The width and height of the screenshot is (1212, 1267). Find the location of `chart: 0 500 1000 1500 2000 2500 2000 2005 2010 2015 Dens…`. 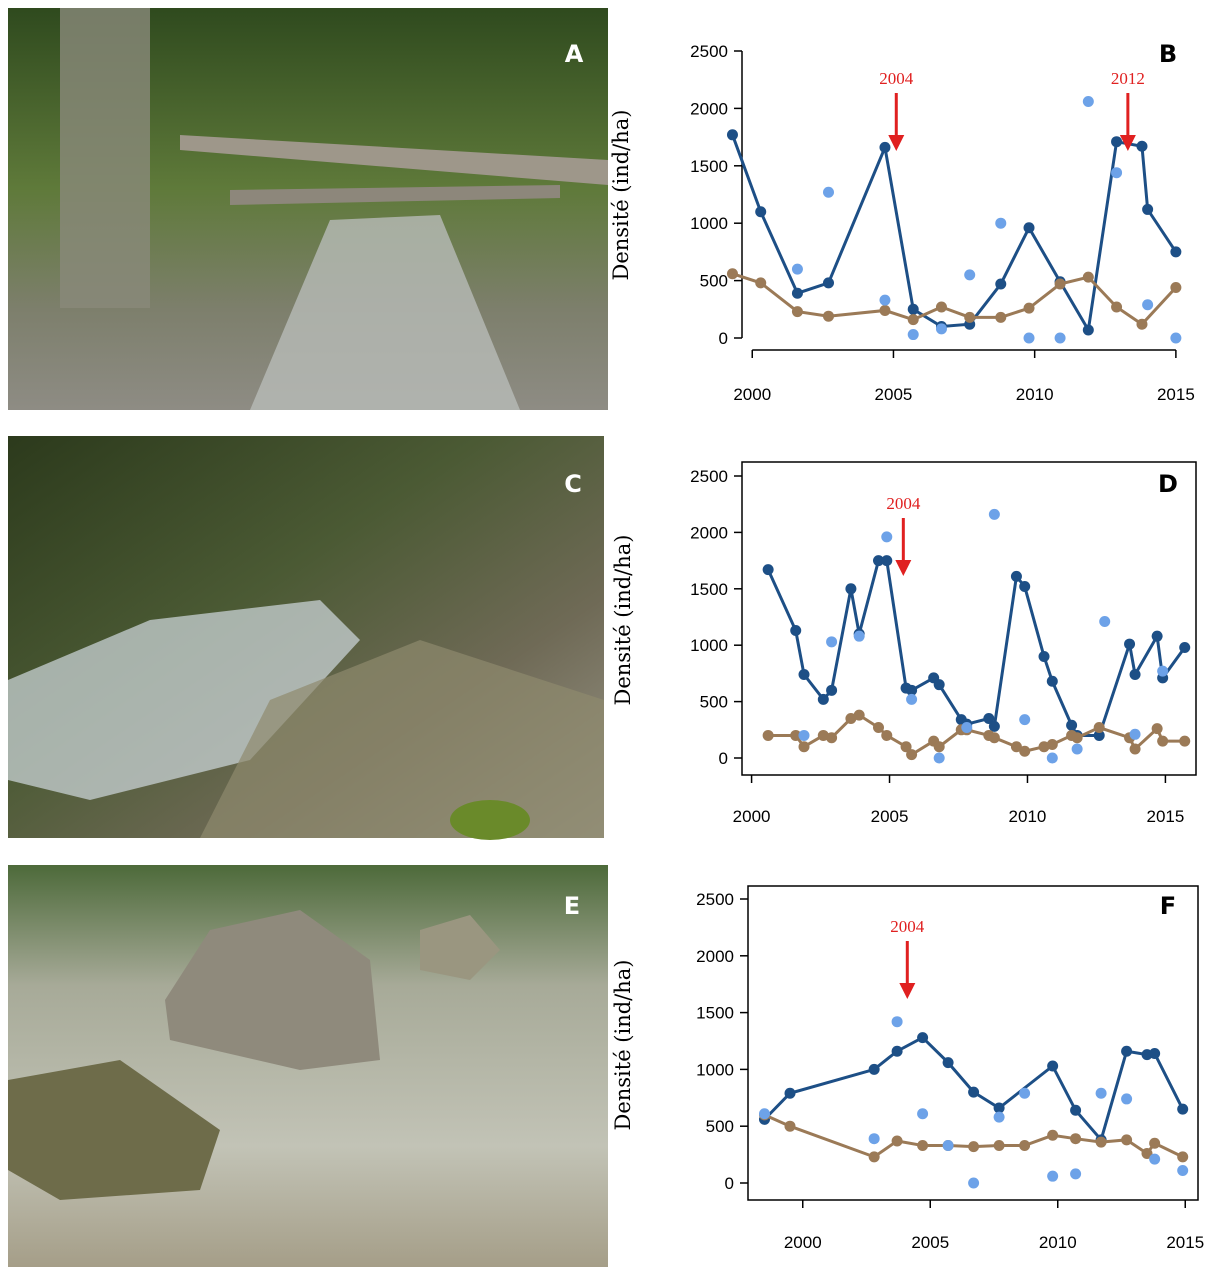

chart: 0 500 1000 1500 2000 2500 2000 2005 2010 2015 Dens… is located at coordinates (904, 643).